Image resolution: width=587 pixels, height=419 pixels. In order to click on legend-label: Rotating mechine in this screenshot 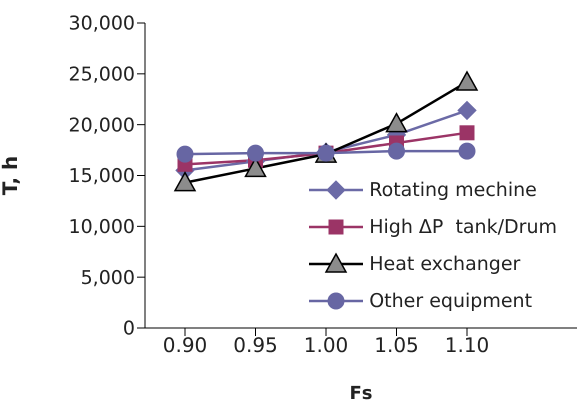, I will do `click(453, 189)`.